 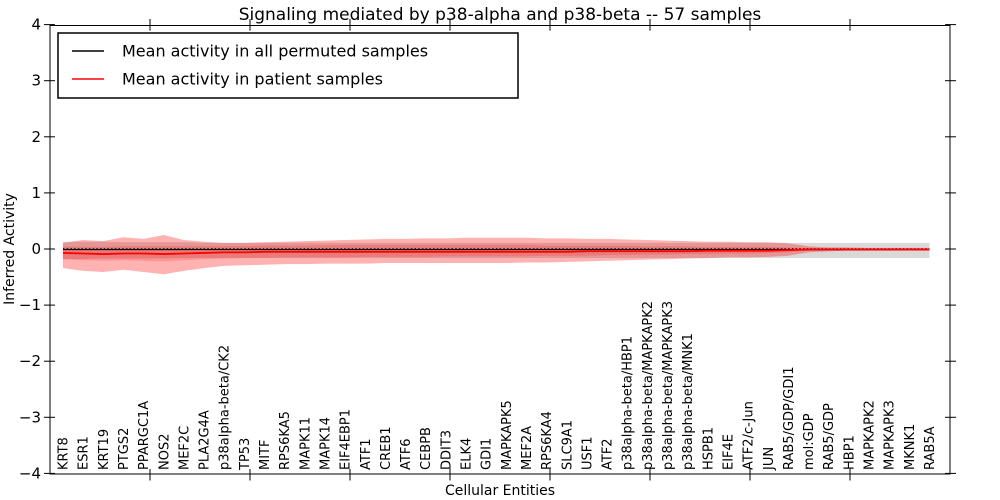 What do you see at coordinates (30, 305) in the screenshot?
I see `y-tick-label: −1` at bounding box center [30, 305].